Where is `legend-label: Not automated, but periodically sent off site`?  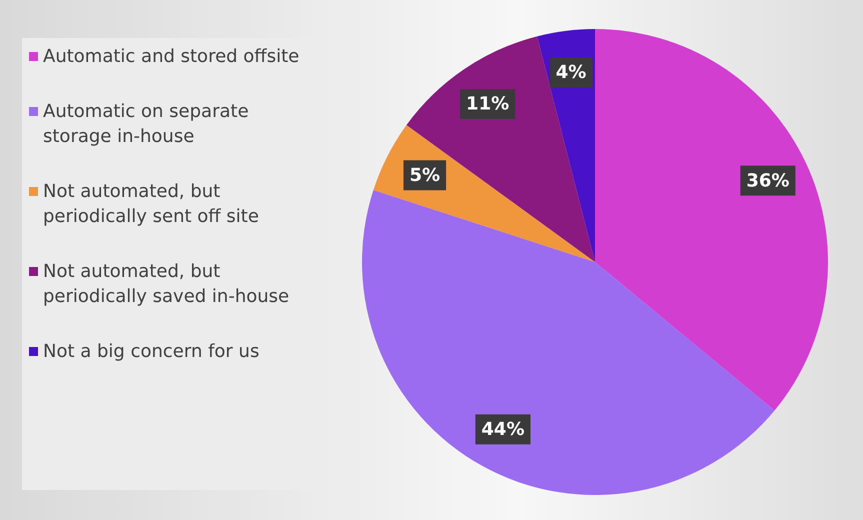 legend-label: Not automated, but periodically sent off site is located at coordinates (151, 204).